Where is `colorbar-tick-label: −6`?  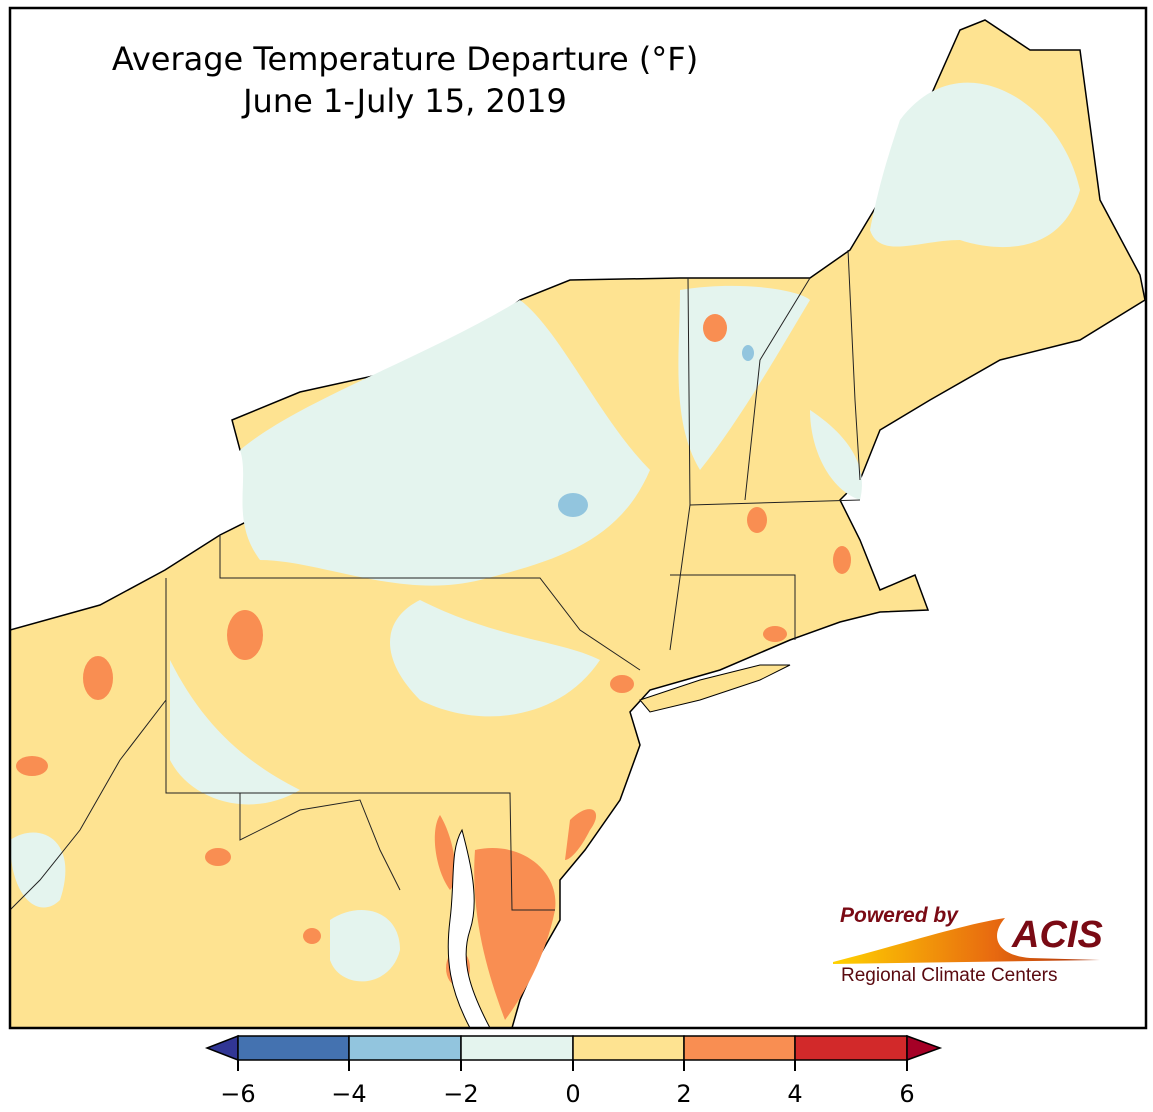 colorbar-tick-label: −6 is located at coordinates (238, 1094).